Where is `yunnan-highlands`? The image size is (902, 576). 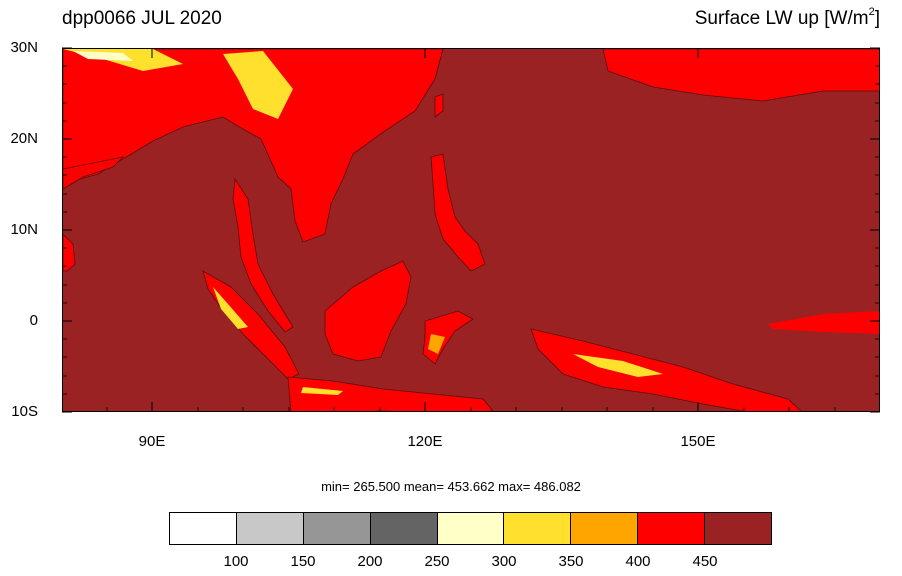
yunnan-highlands is located at coordinates (258, 85).